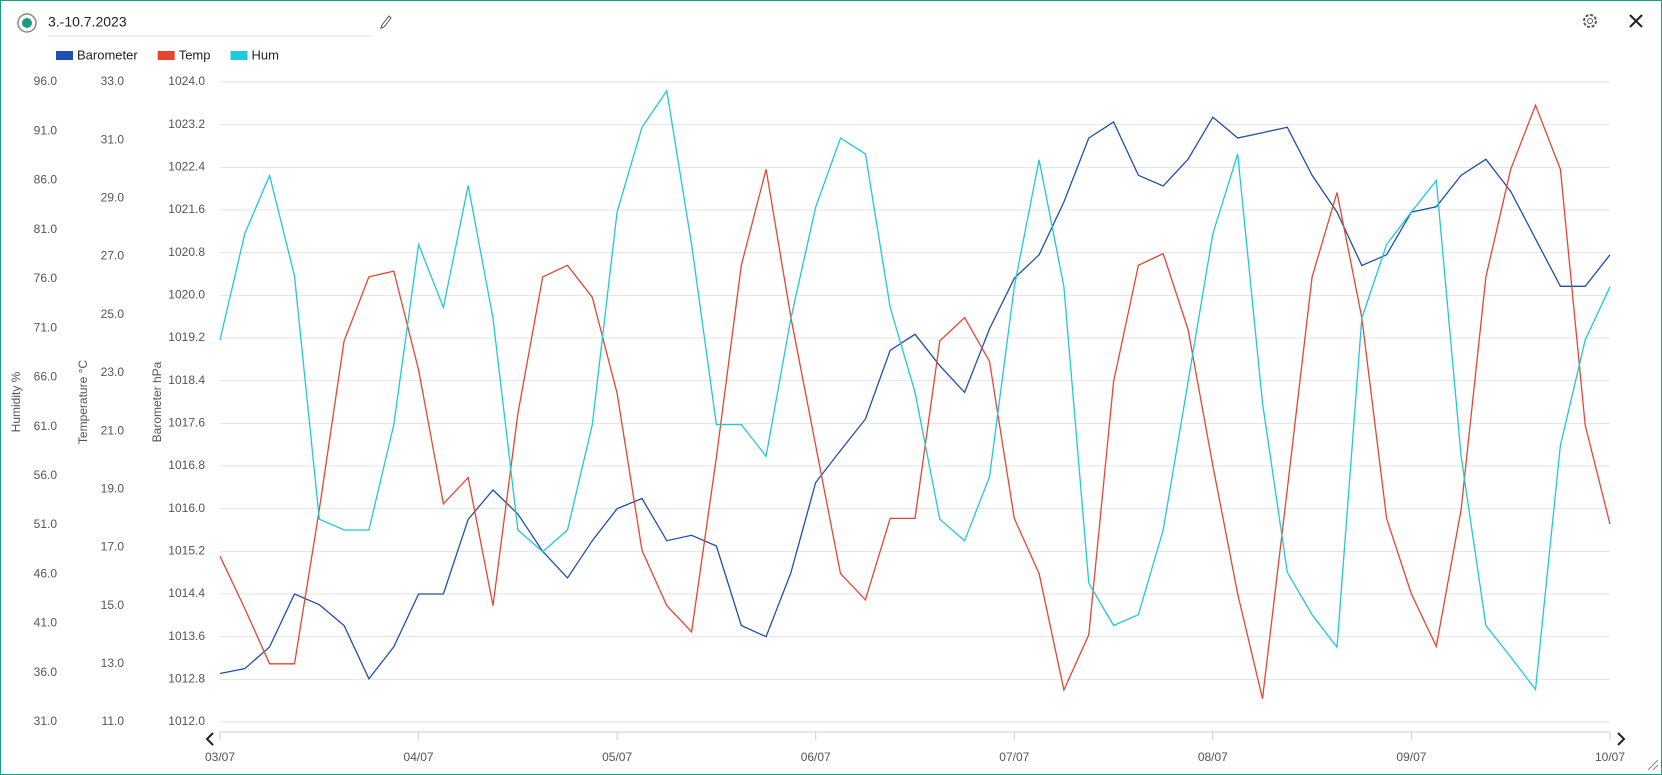 This screenshot has height=775, width=1662. Describe the element at coordinates (113, 314) in the screenshot. I see `temp-tick-label: 25.0` at that location.